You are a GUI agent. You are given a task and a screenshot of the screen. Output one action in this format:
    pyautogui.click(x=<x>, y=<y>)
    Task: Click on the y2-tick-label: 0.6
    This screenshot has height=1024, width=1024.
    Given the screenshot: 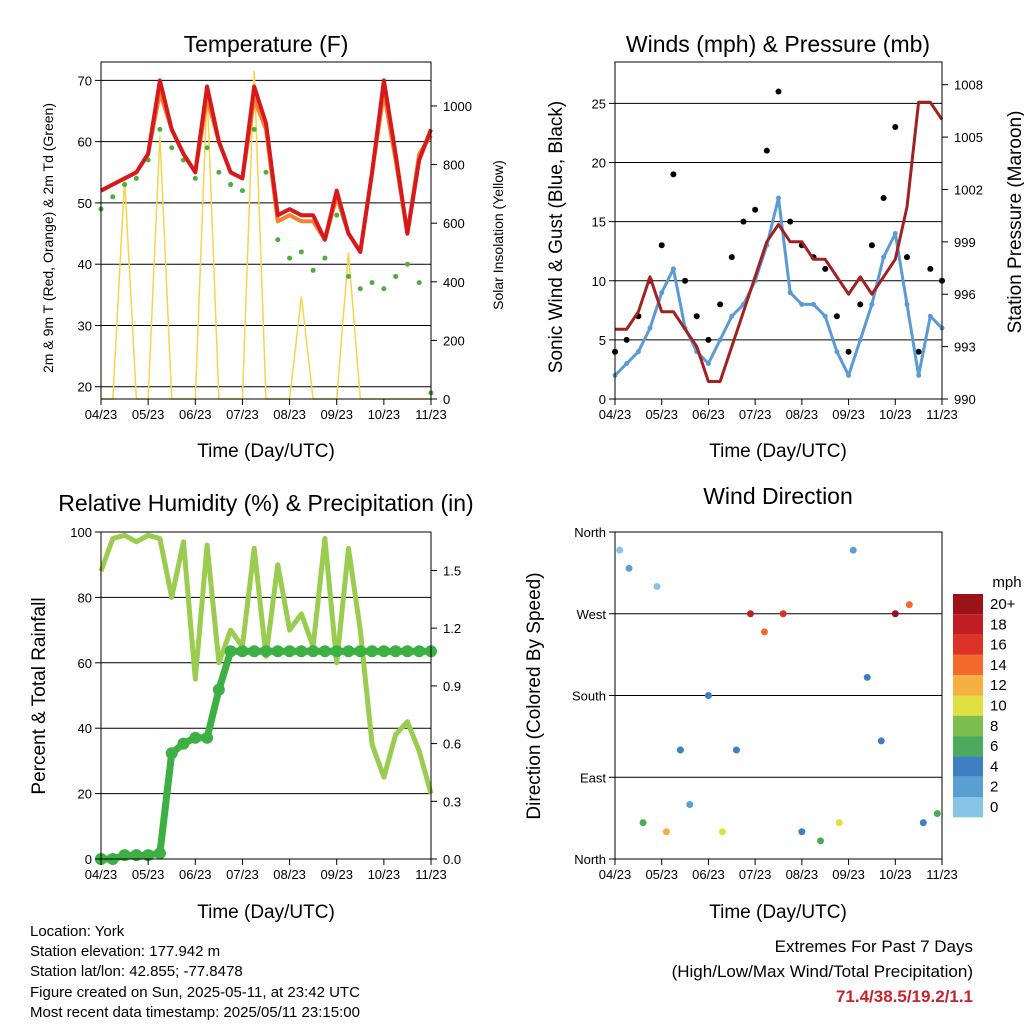 What is the action you would take?
    pyautogui.click(x=452, y=744)
    